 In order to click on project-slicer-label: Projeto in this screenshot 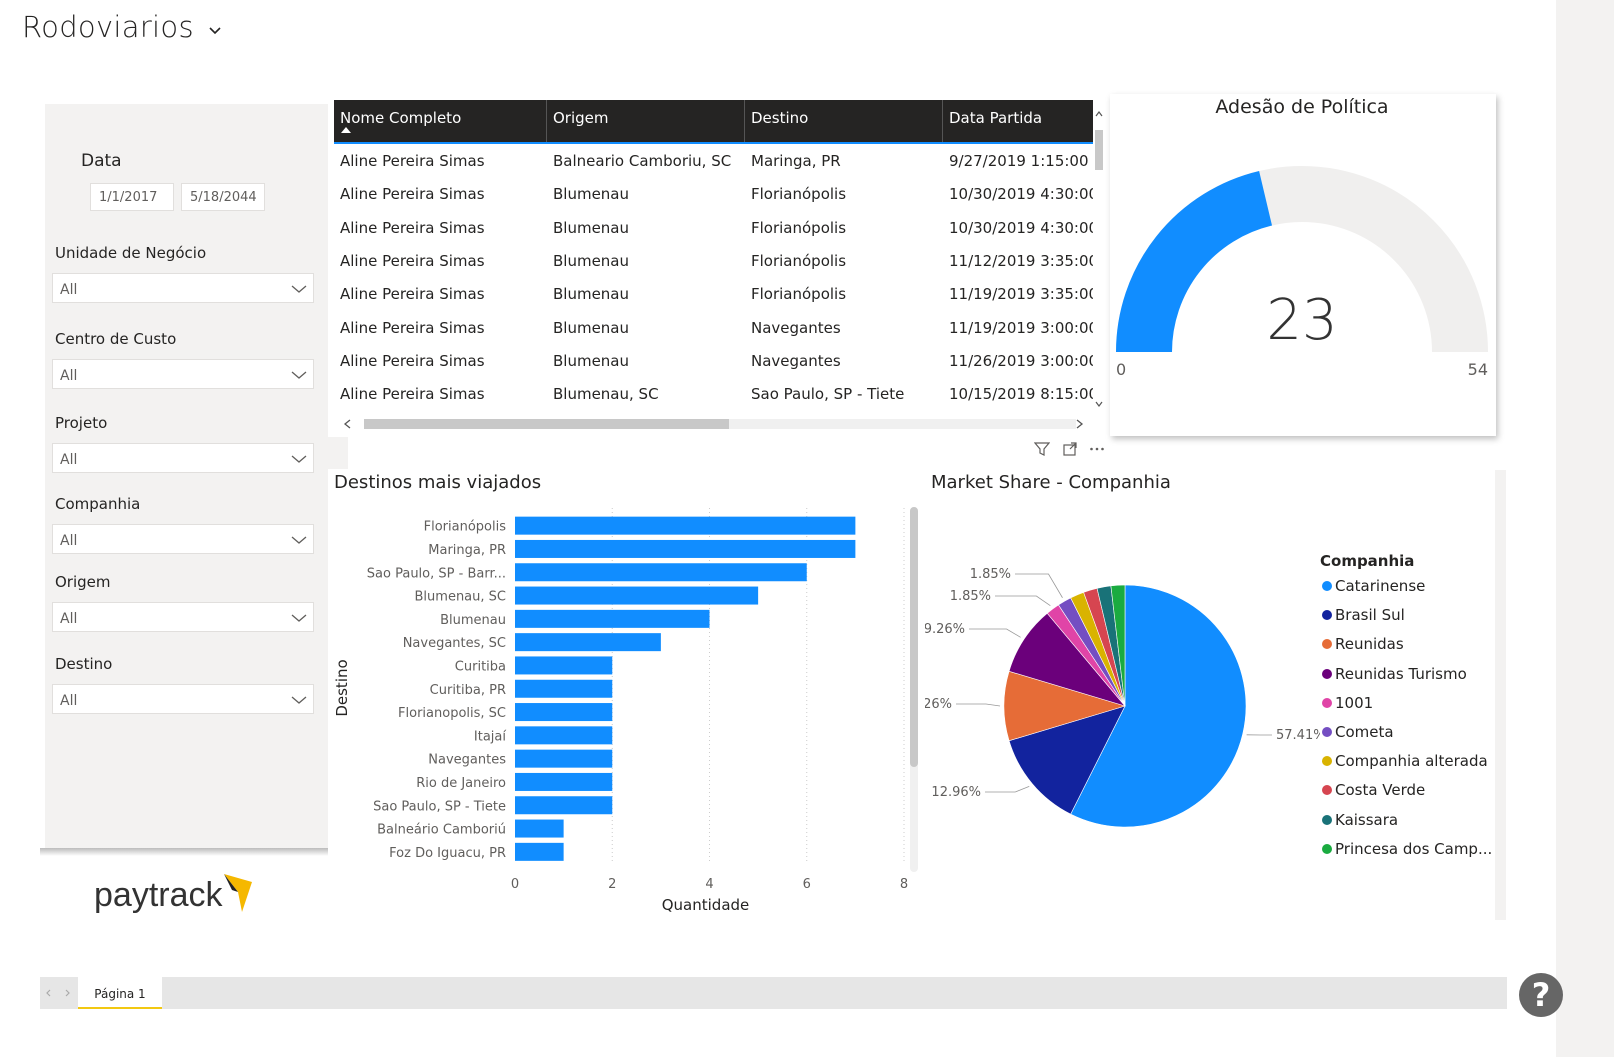, I will do `click(81, 423)`.